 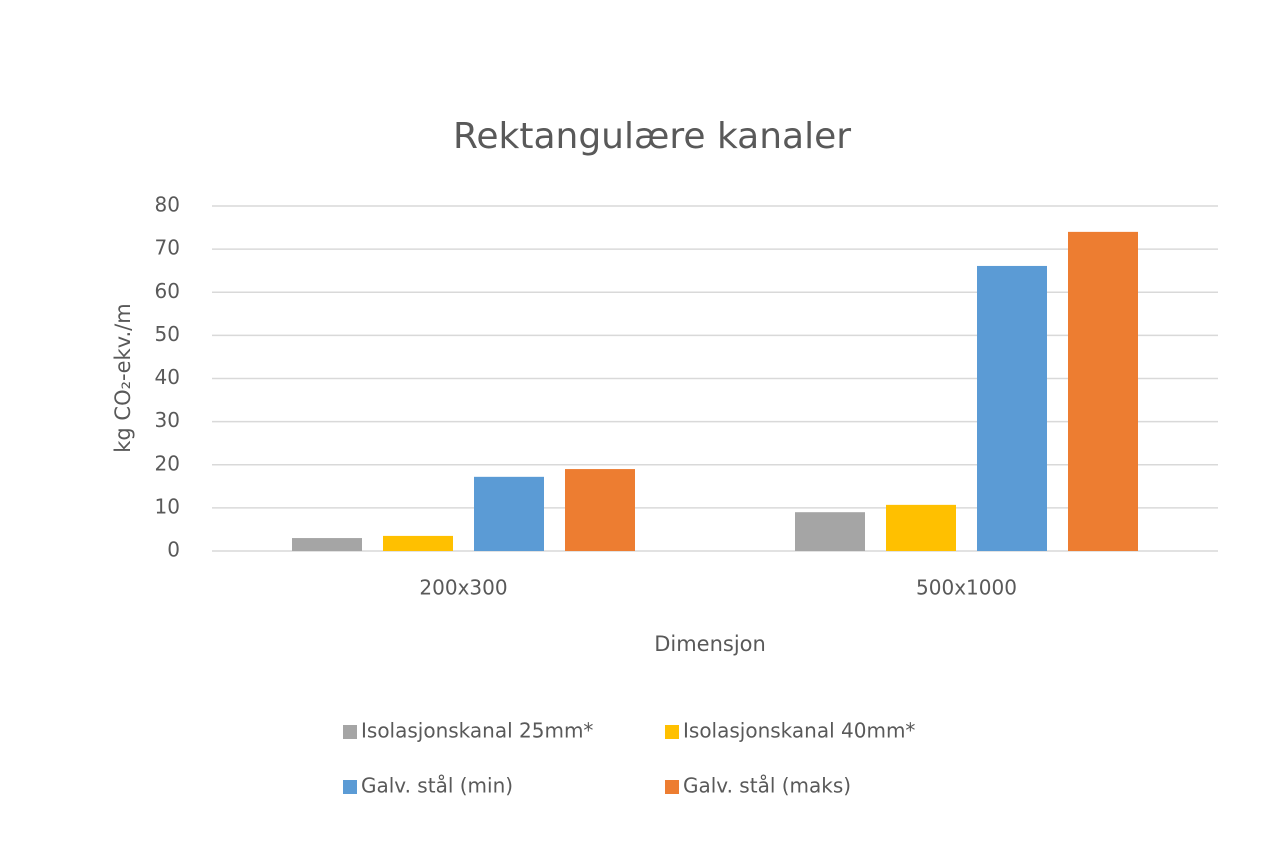 What do you see at coordinates (167, 506) in the screenshot?
I see `y-tick-label: 10` at bounding box center [167, 506].